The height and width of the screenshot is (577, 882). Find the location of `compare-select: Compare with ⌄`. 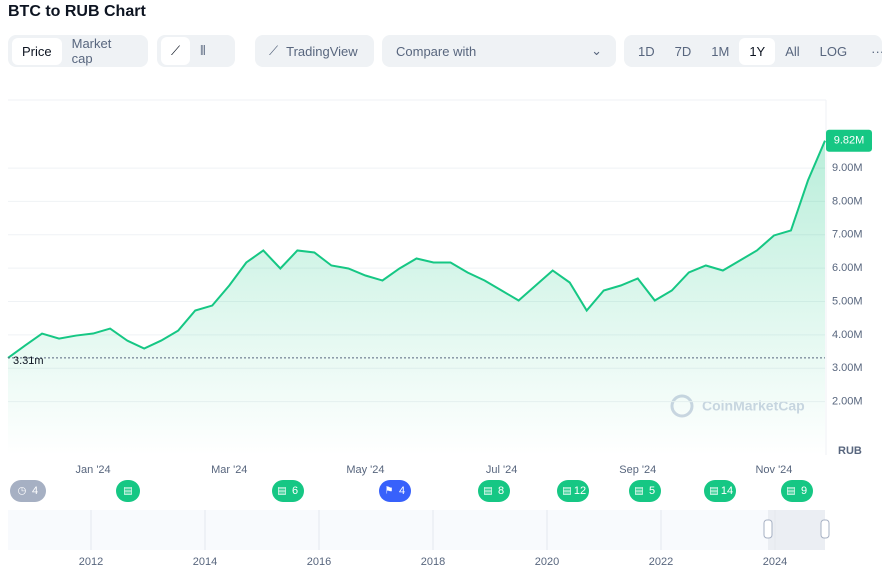

compare-select: Compare with ⌄ is located at coordinates (499, 51).